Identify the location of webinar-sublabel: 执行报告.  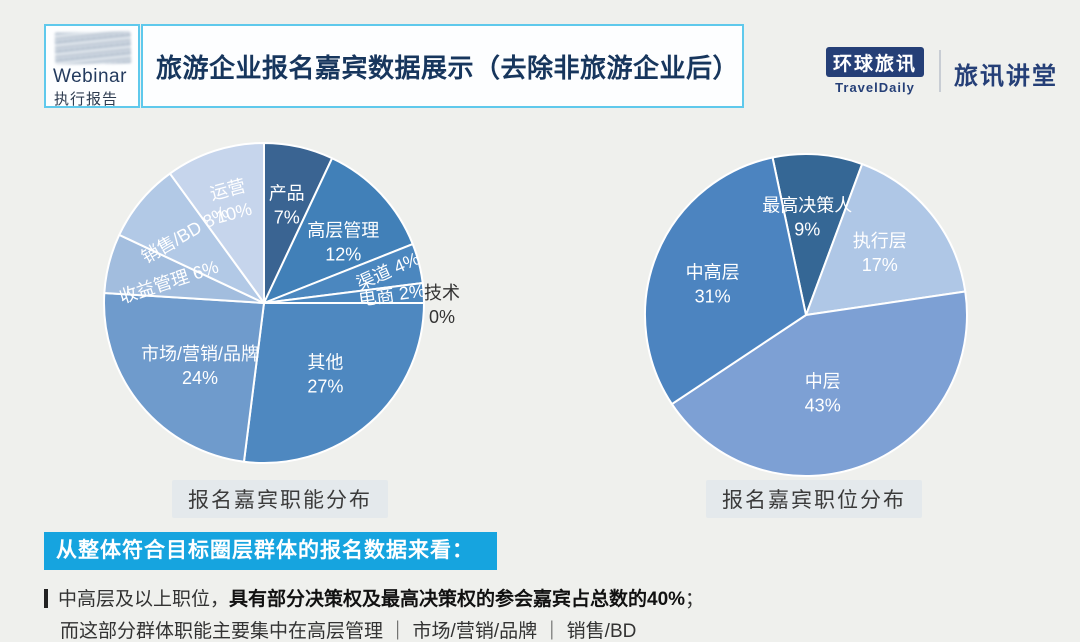
(86, 99).